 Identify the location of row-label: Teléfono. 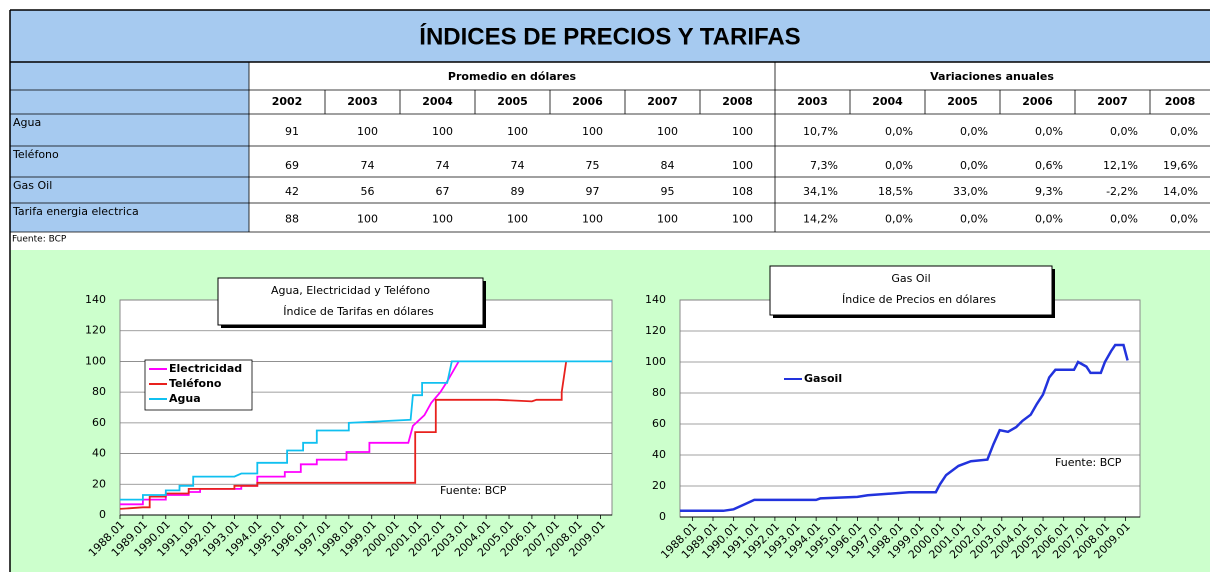
(35, 154).